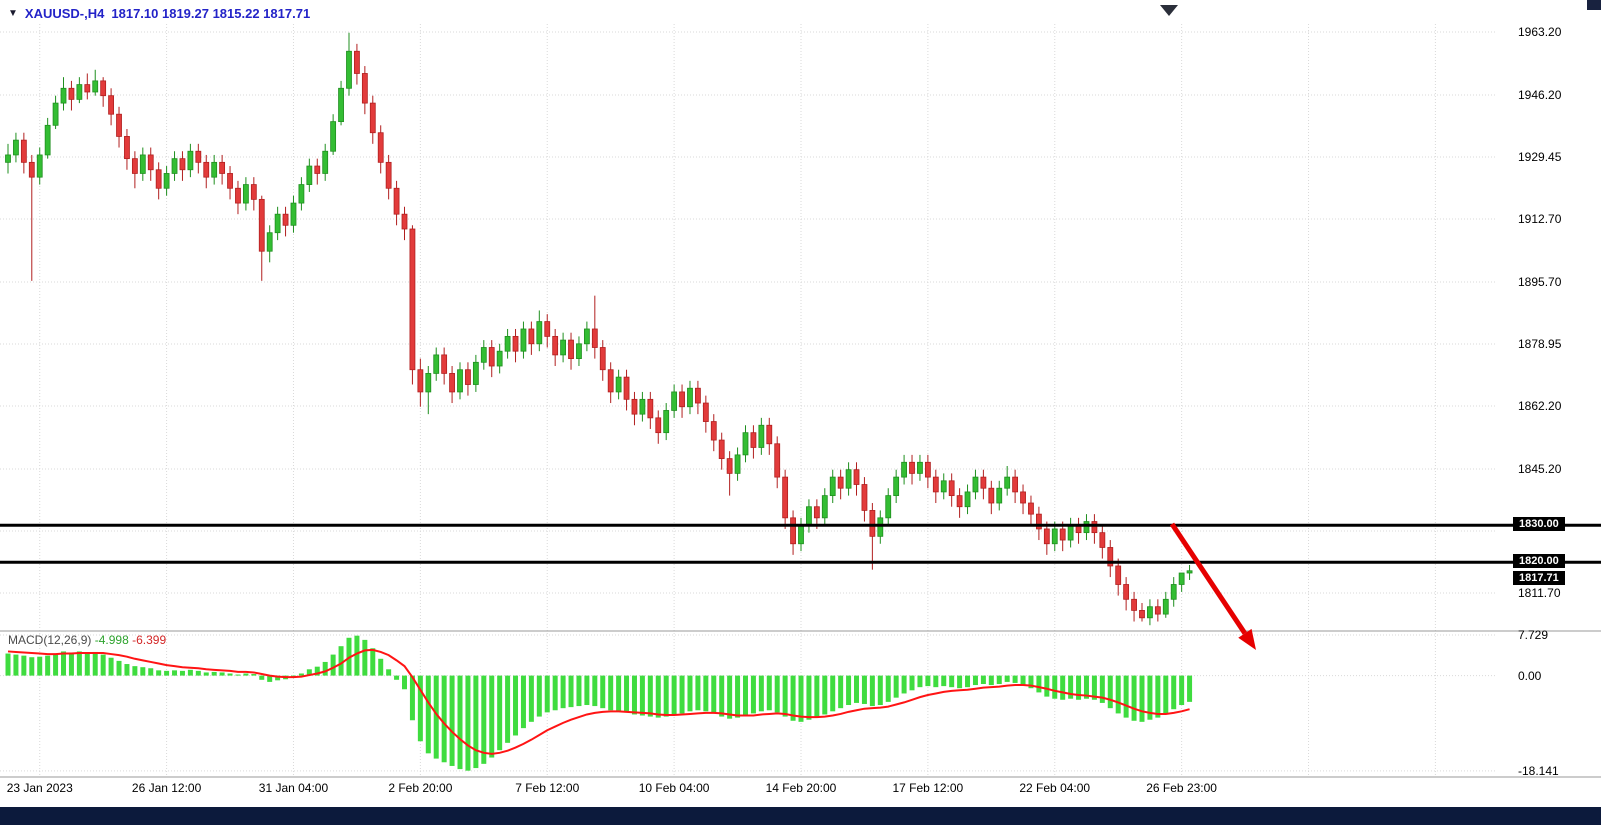 This screenshot has width=1601, height=825. I want to click on time-tick-label: 26 Jan 12:00, so click(166, 788).